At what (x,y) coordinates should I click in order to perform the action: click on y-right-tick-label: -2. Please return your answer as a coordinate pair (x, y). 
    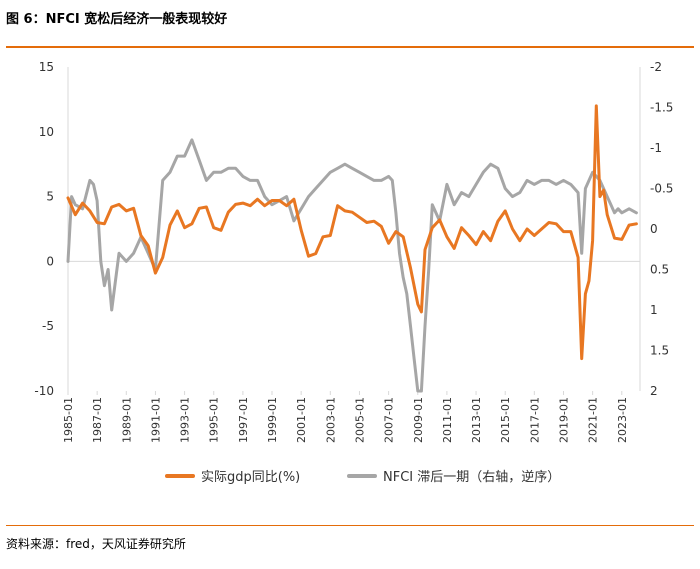
    Looking at the image, I should click on (656, 67).